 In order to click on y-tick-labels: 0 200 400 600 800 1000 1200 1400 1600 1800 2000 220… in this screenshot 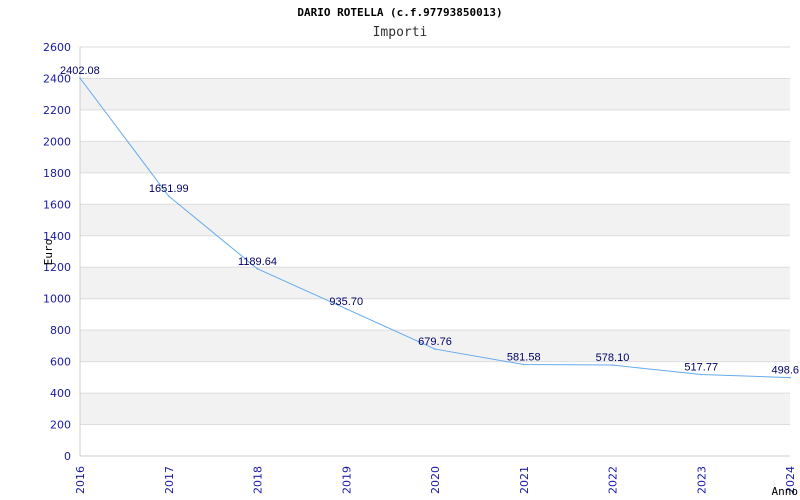, I will do `click(57, 252)`.